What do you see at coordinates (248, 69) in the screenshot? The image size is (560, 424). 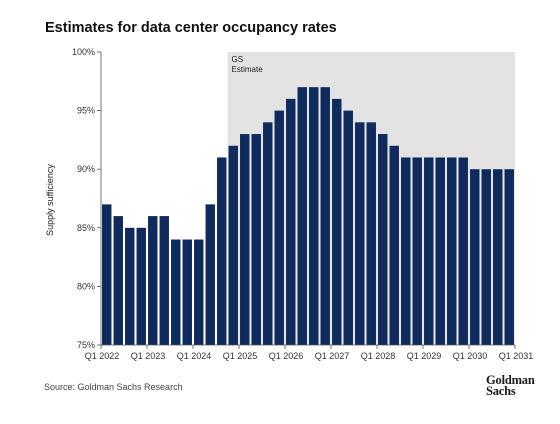 I see `estimate-label: Estimate` at bounding box center [248, 69].